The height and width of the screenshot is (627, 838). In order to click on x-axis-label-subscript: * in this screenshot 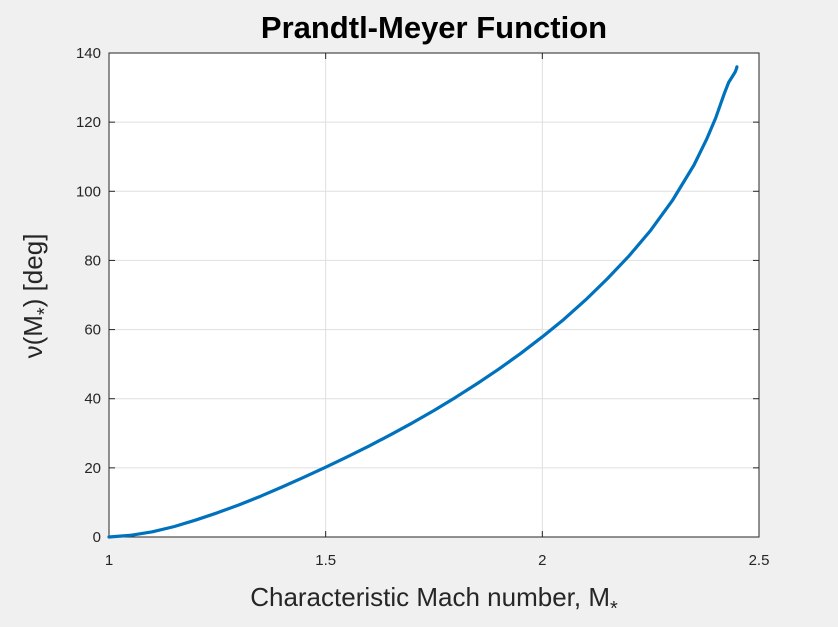, I will do `click(614, 609)`.